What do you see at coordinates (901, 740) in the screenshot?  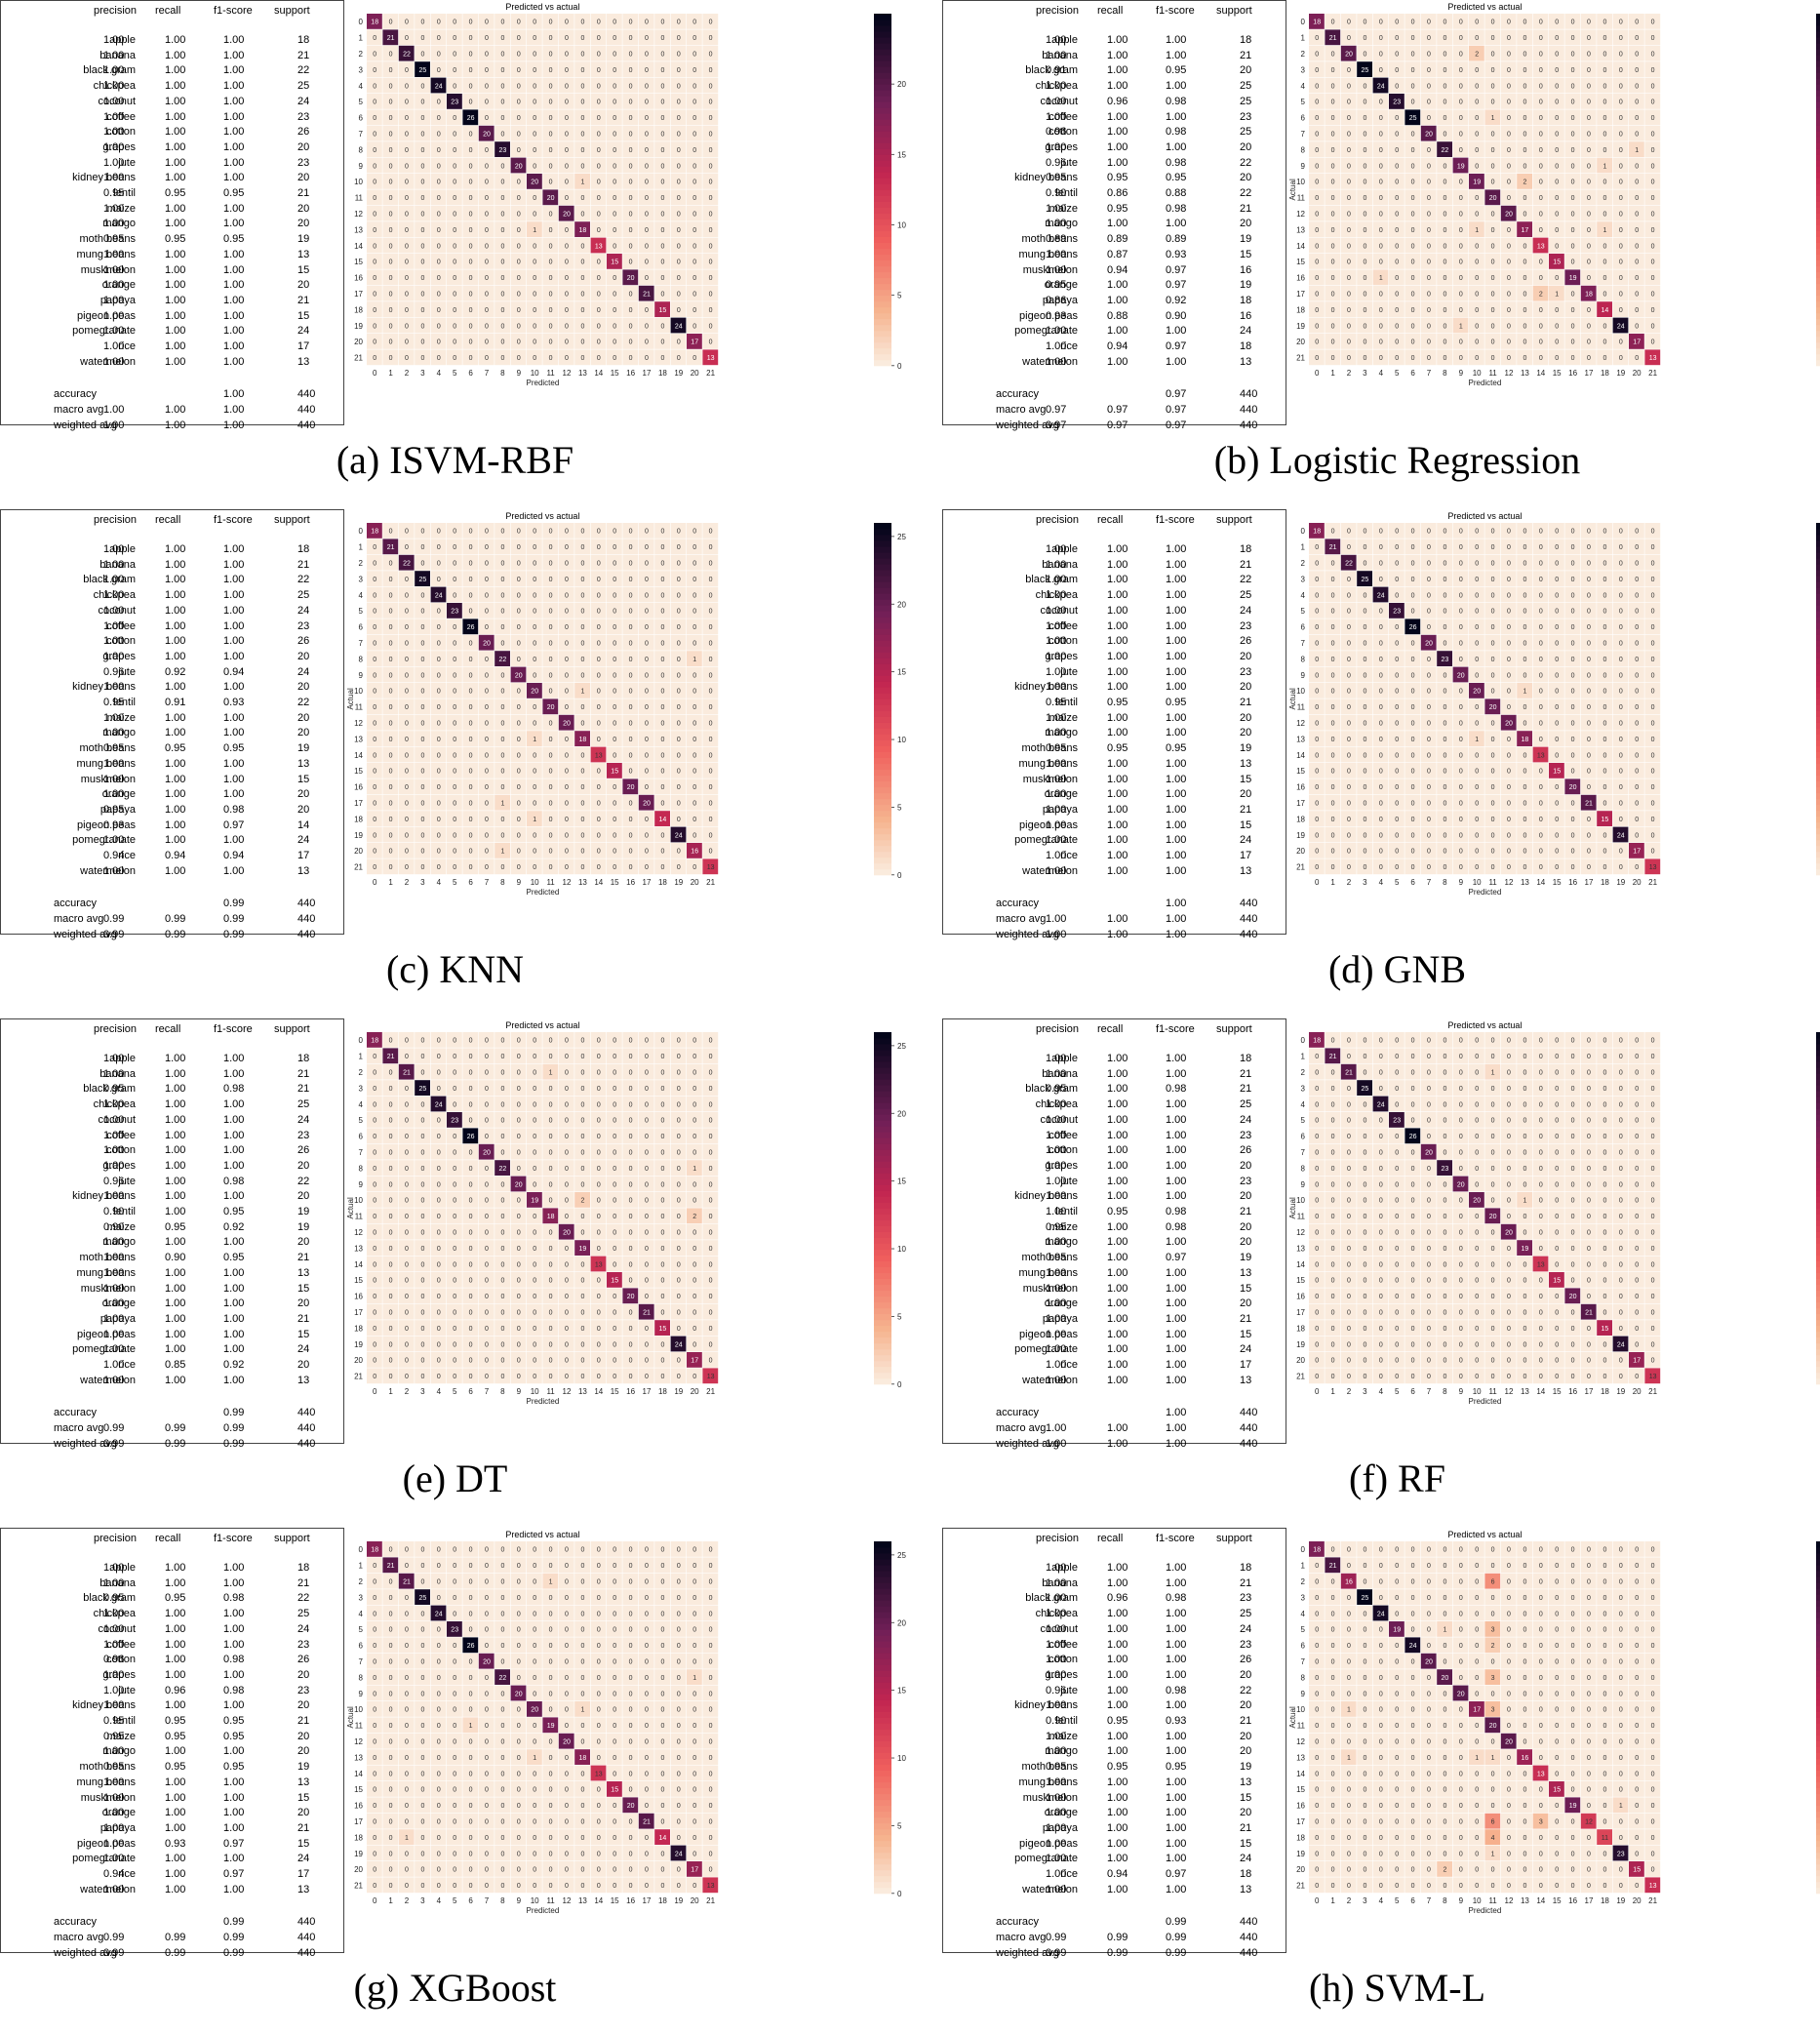 I see `colorbar-tick-label: 10` at bounding box center [901, 740].